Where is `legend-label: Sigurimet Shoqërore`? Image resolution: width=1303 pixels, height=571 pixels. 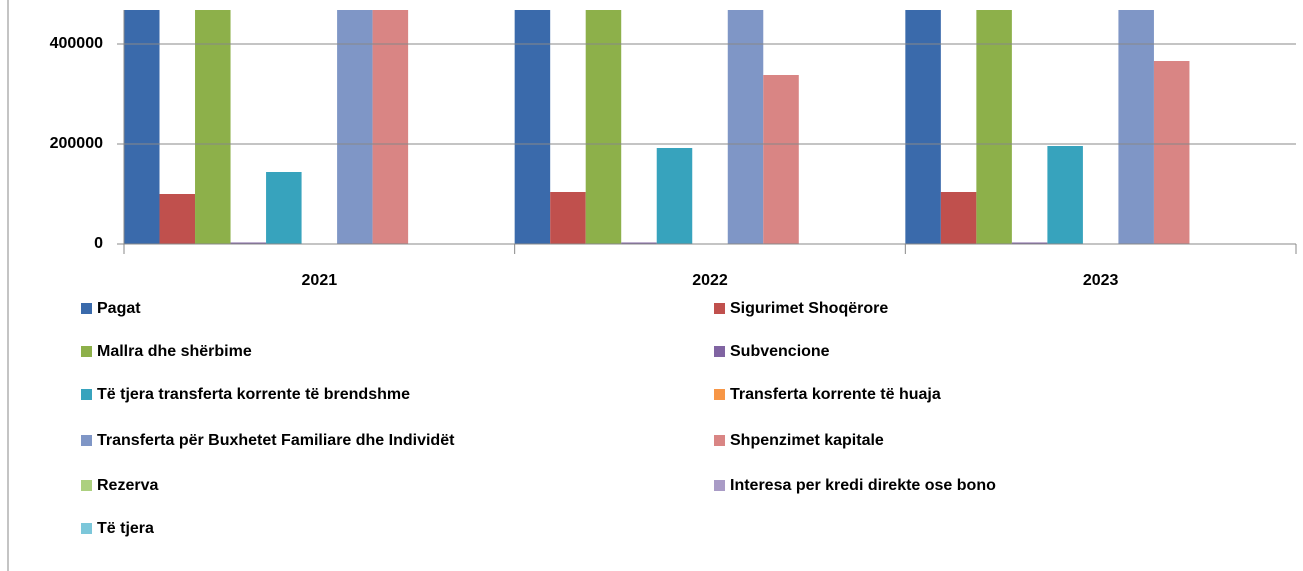 legend-label: Sigurimet Shoqërore is located at coordinates (809, 308).